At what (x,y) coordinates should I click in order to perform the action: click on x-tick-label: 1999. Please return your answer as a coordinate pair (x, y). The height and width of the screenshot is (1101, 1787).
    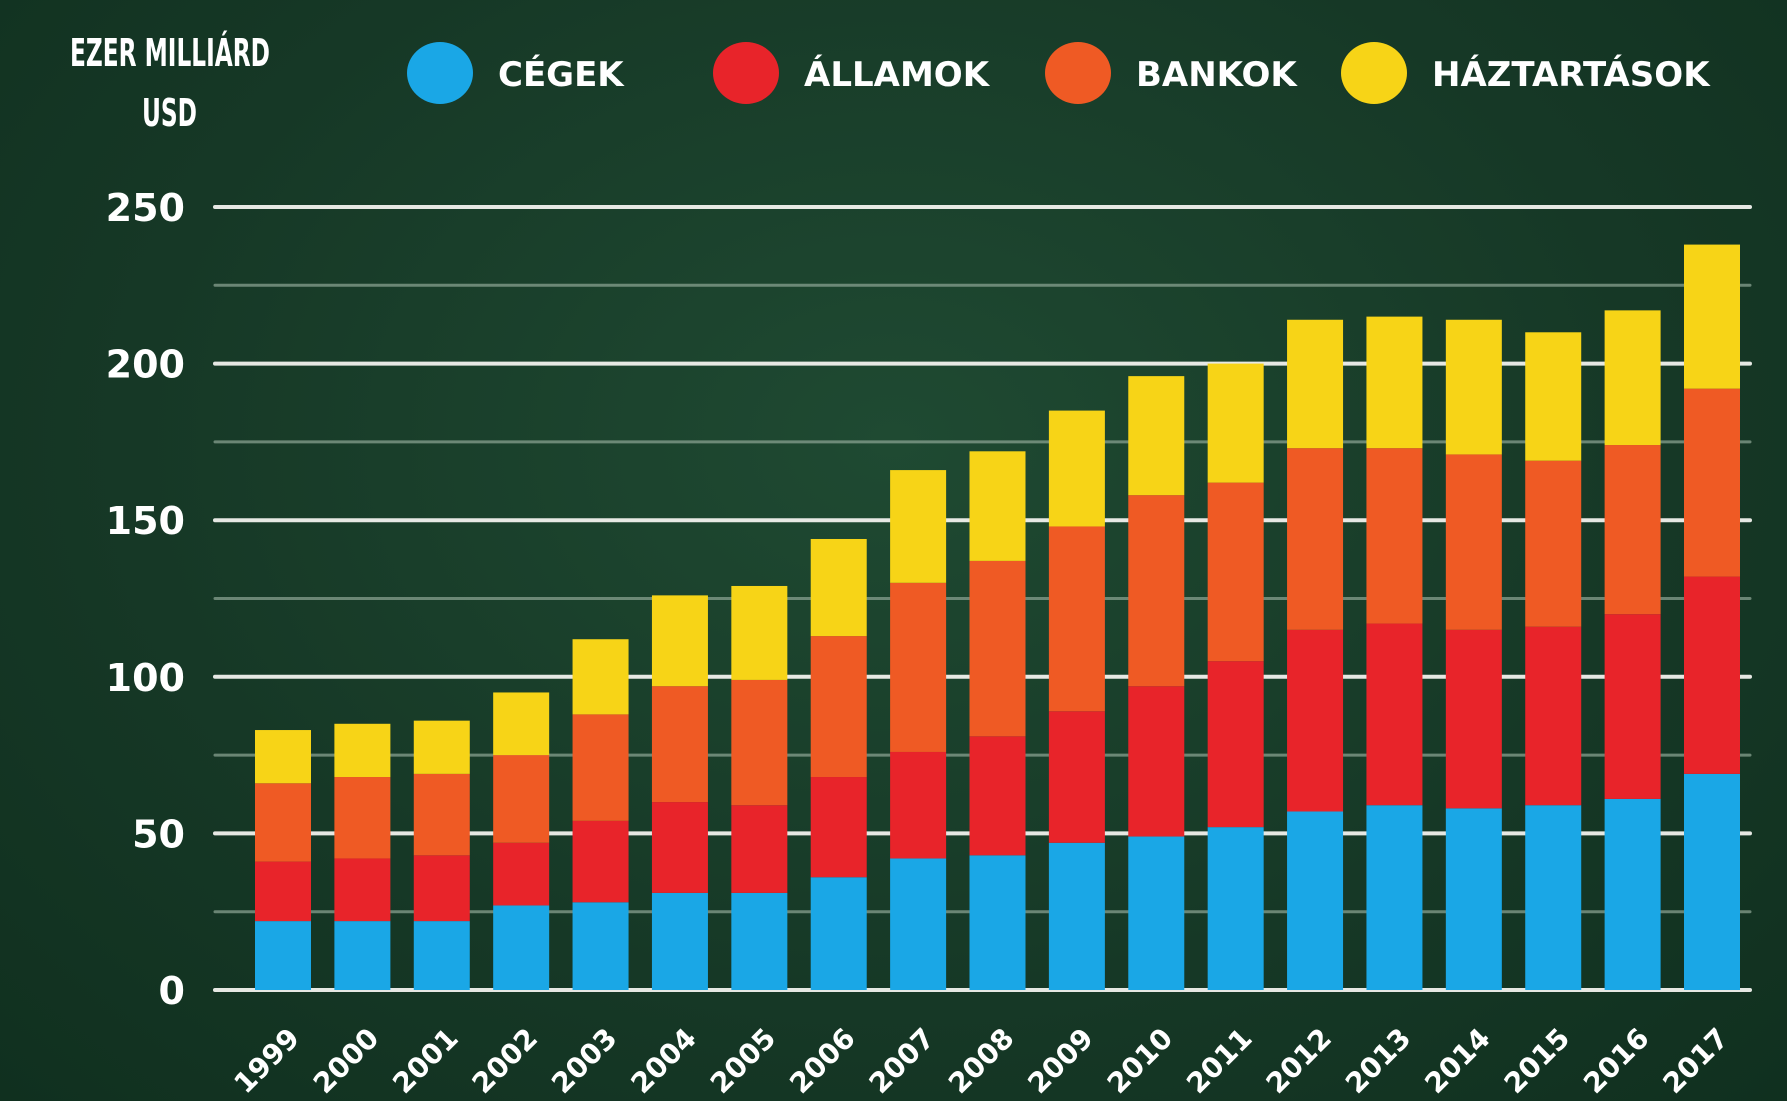
    Looking at the image, I should click on (267, 1061).